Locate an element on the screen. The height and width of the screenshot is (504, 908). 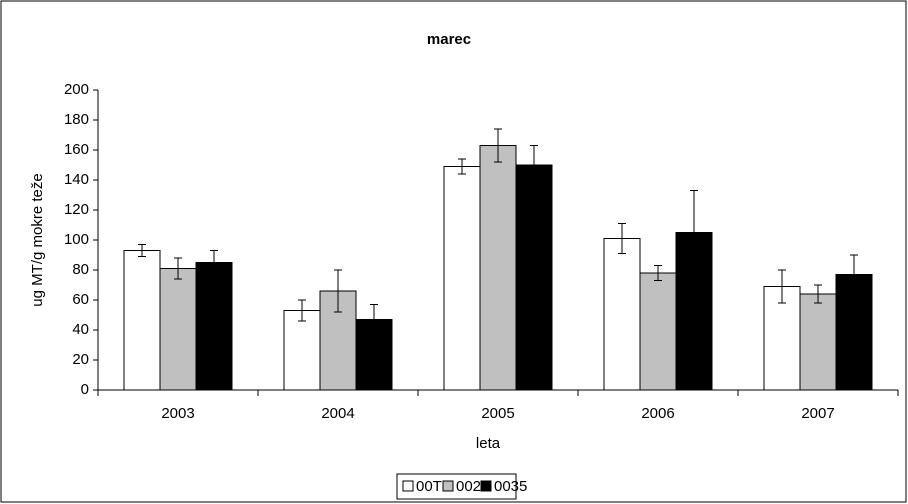
legend-label: 0035 is located at coordinates (510, 486).